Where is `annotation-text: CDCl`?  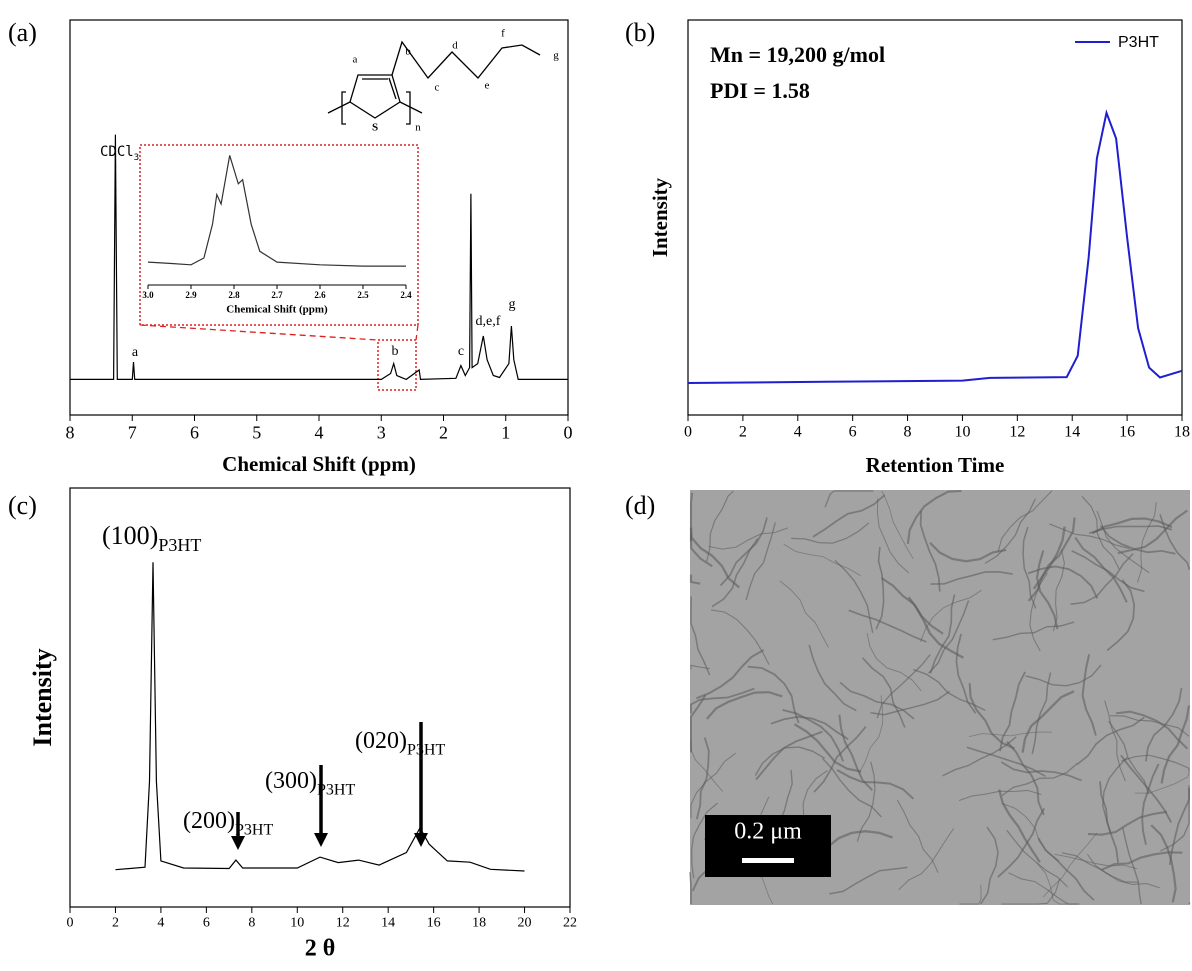
annotation-text: CDCl is located at coordinates (117, 152).